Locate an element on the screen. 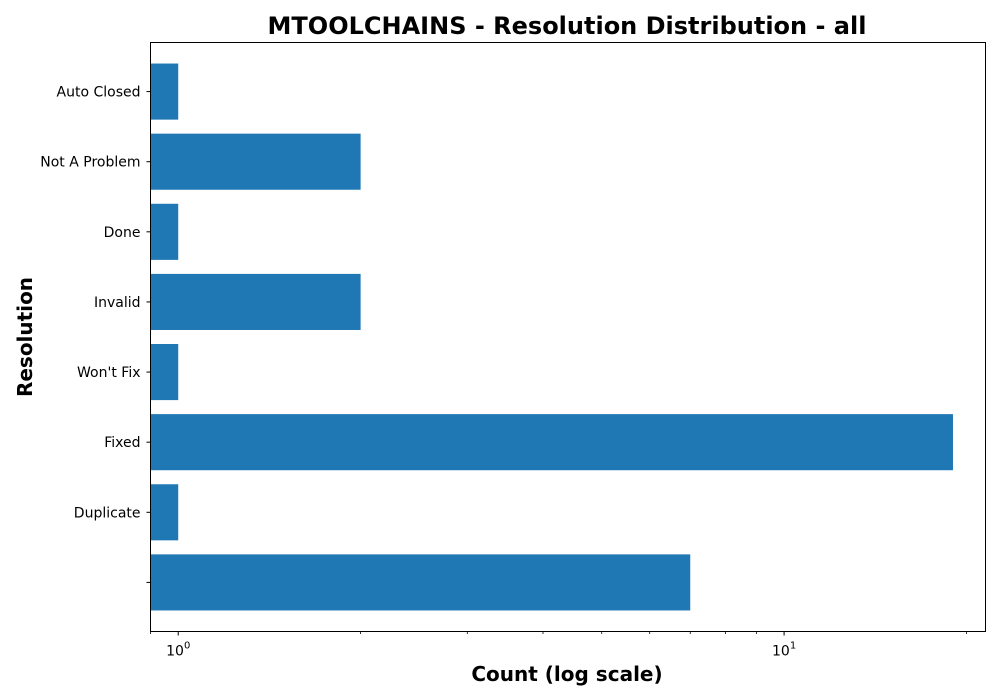  x-axis-label: Count (log scale) is located at coordinates (566, 674).